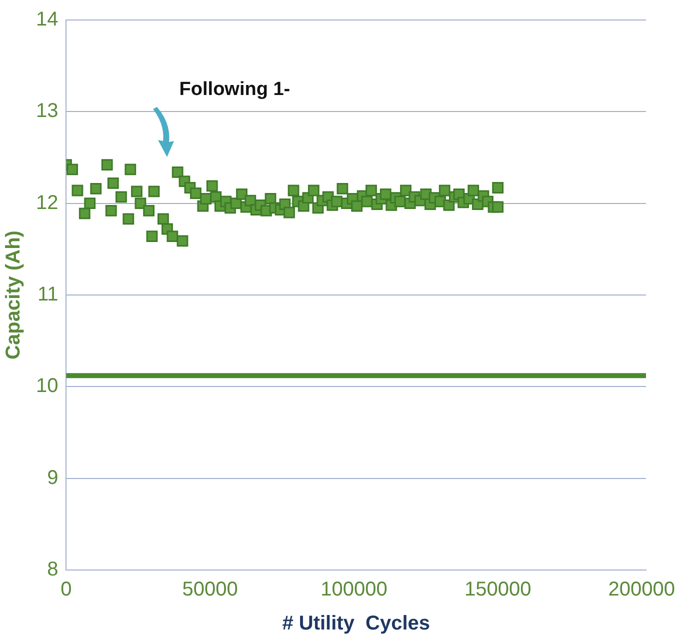 Image resolution: width=684 pixels, height=638 pixels. What do you see at coordinates (498, 589) in the screenshot?
I see `x-tick-label: 150000` at bounding box center [498, 589].